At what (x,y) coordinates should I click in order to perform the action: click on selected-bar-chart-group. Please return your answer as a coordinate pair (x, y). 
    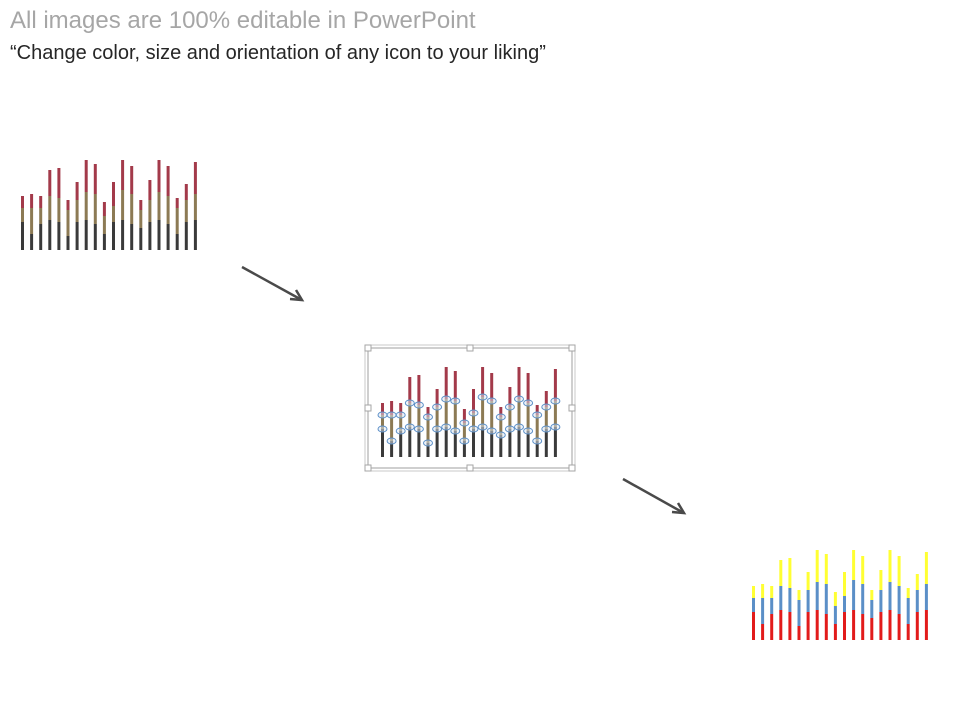
    Looking at the image, I should click on (470, 408).